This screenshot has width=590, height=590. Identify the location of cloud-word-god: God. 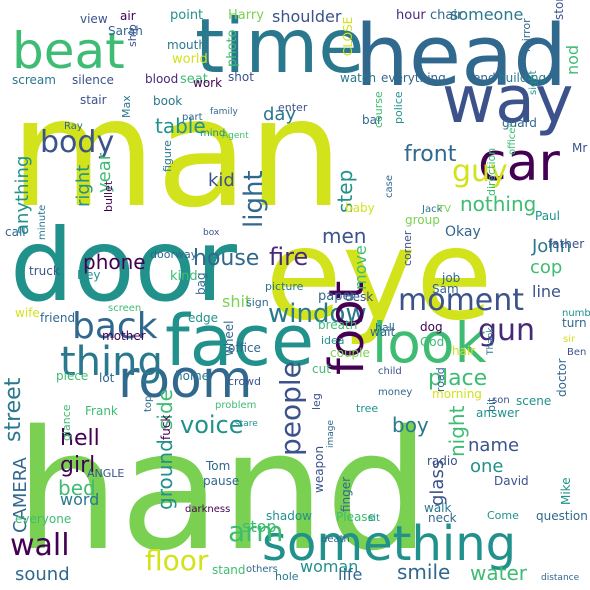
(432, 342).